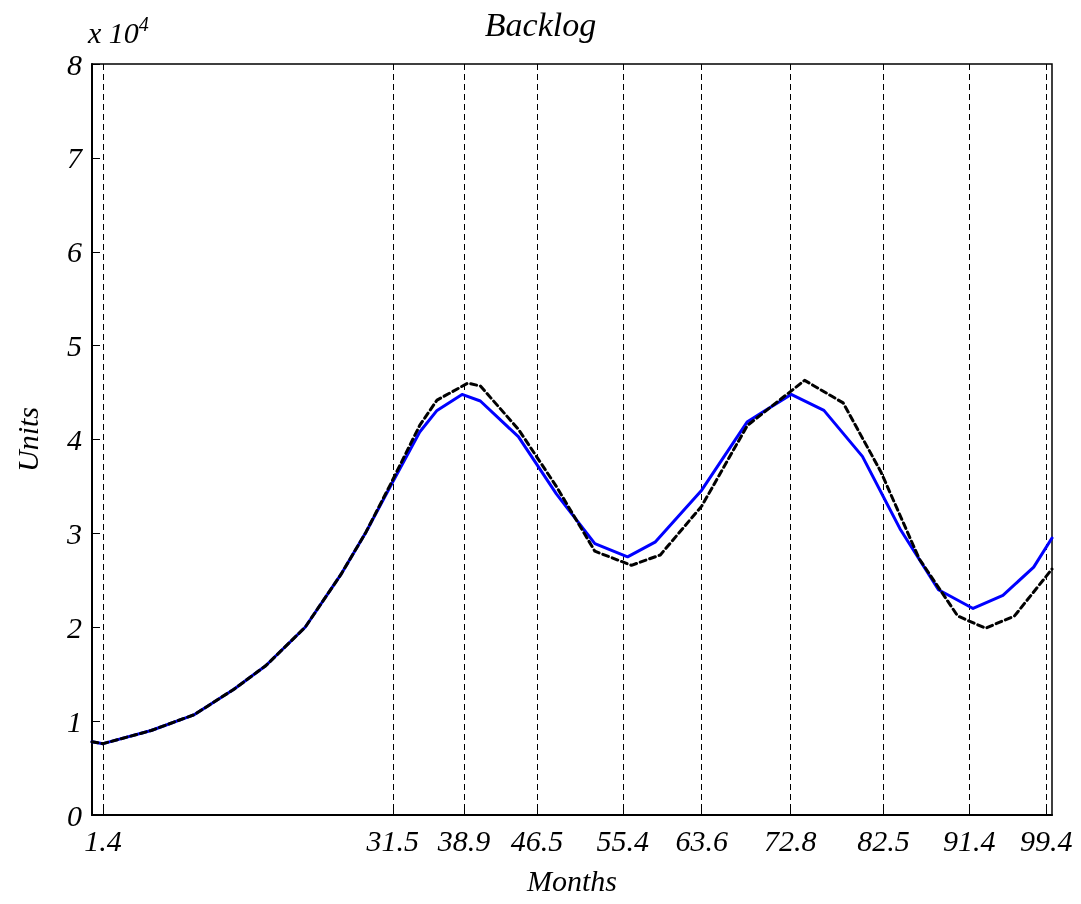 The image size is (1081, 904). What do you see at coordinates (540, 24) in the screenshot?
I see `chart-title: Backlog` at bounding box center [540, 24].